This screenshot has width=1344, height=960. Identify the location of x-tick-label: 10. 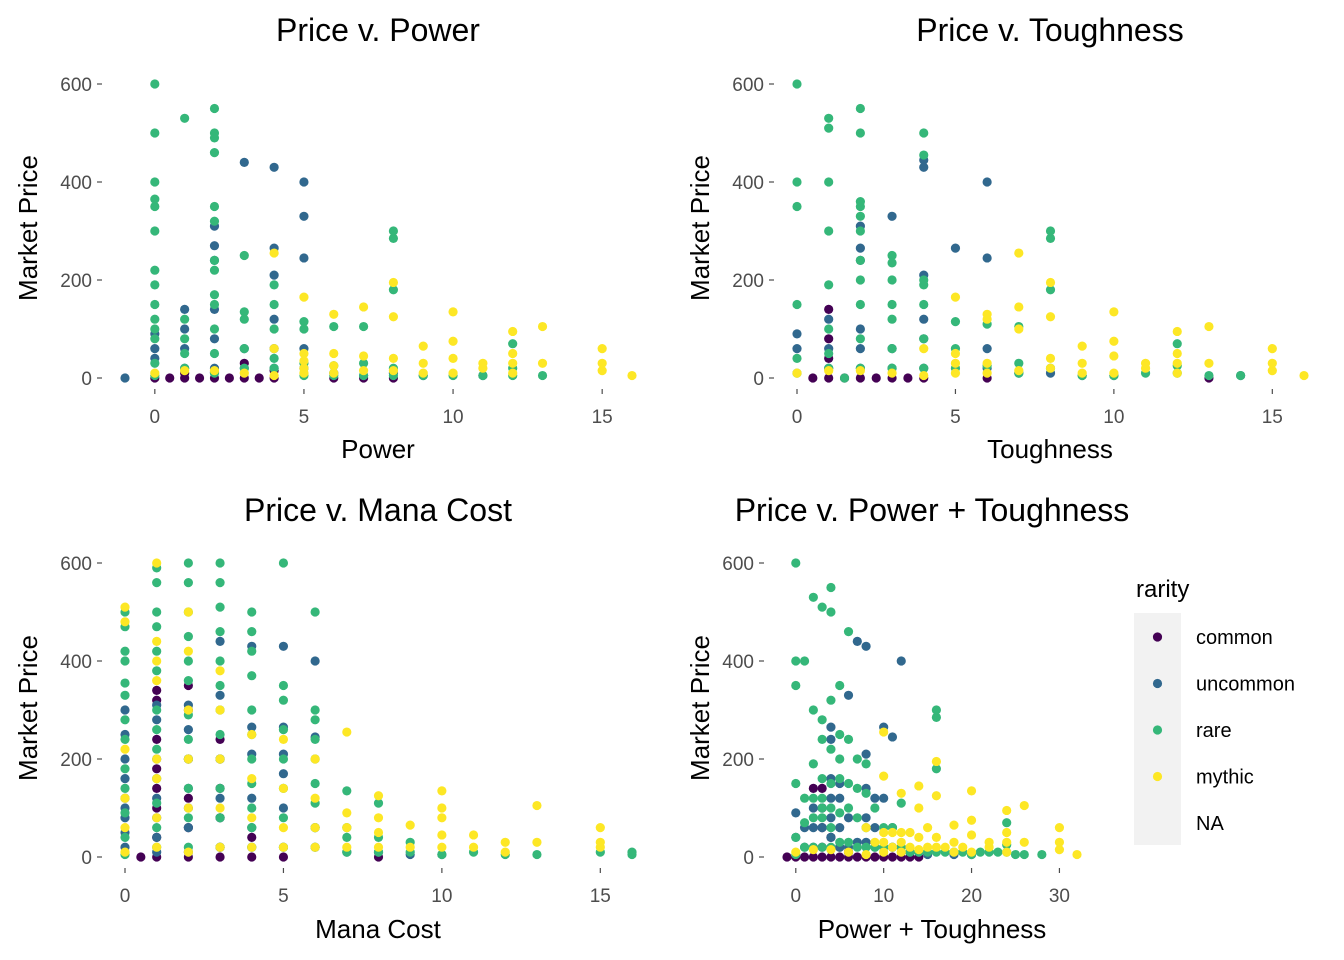
(1113, 417).